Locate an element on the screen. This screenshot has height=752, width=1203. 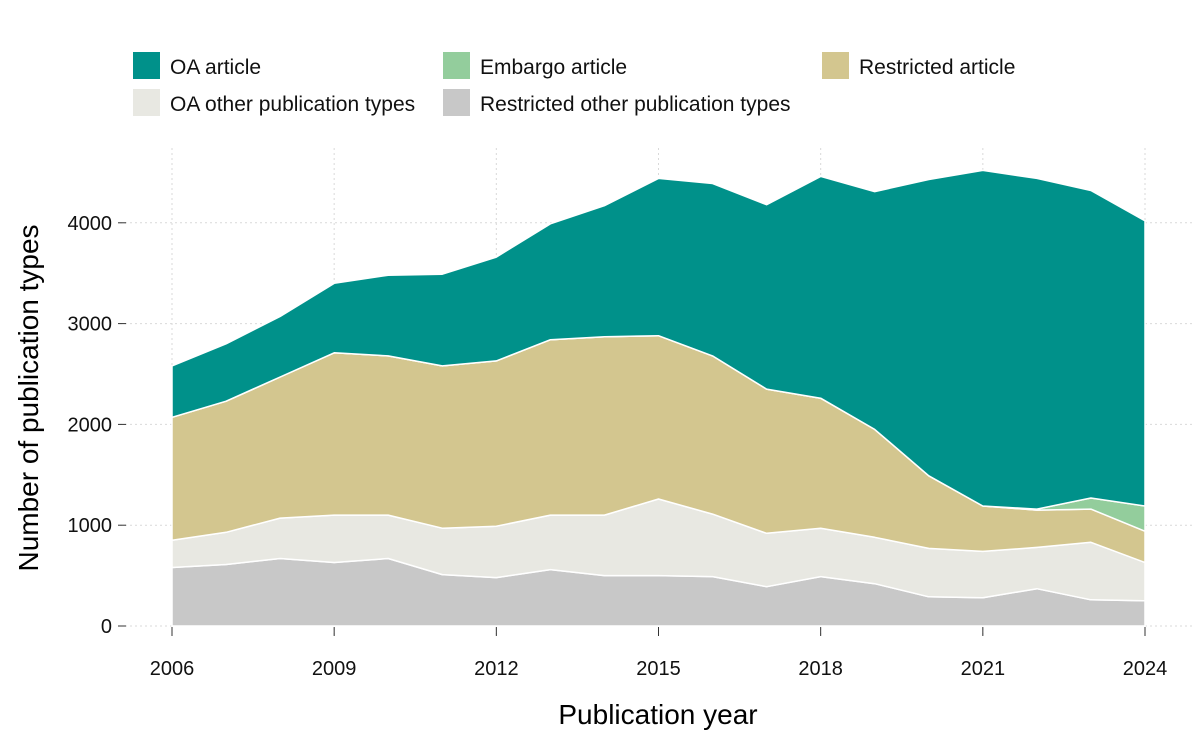
x-tick-label-2006: 2006 is located at coordinates (172, 669).